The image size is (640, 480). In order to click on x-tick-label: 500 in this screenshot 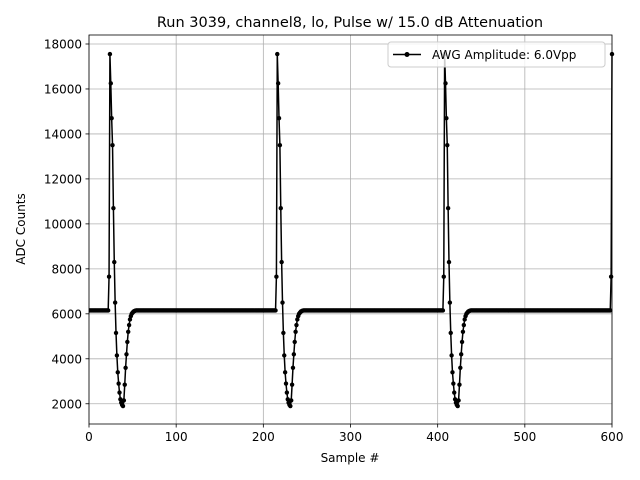, I will do `click(524, 437)`.